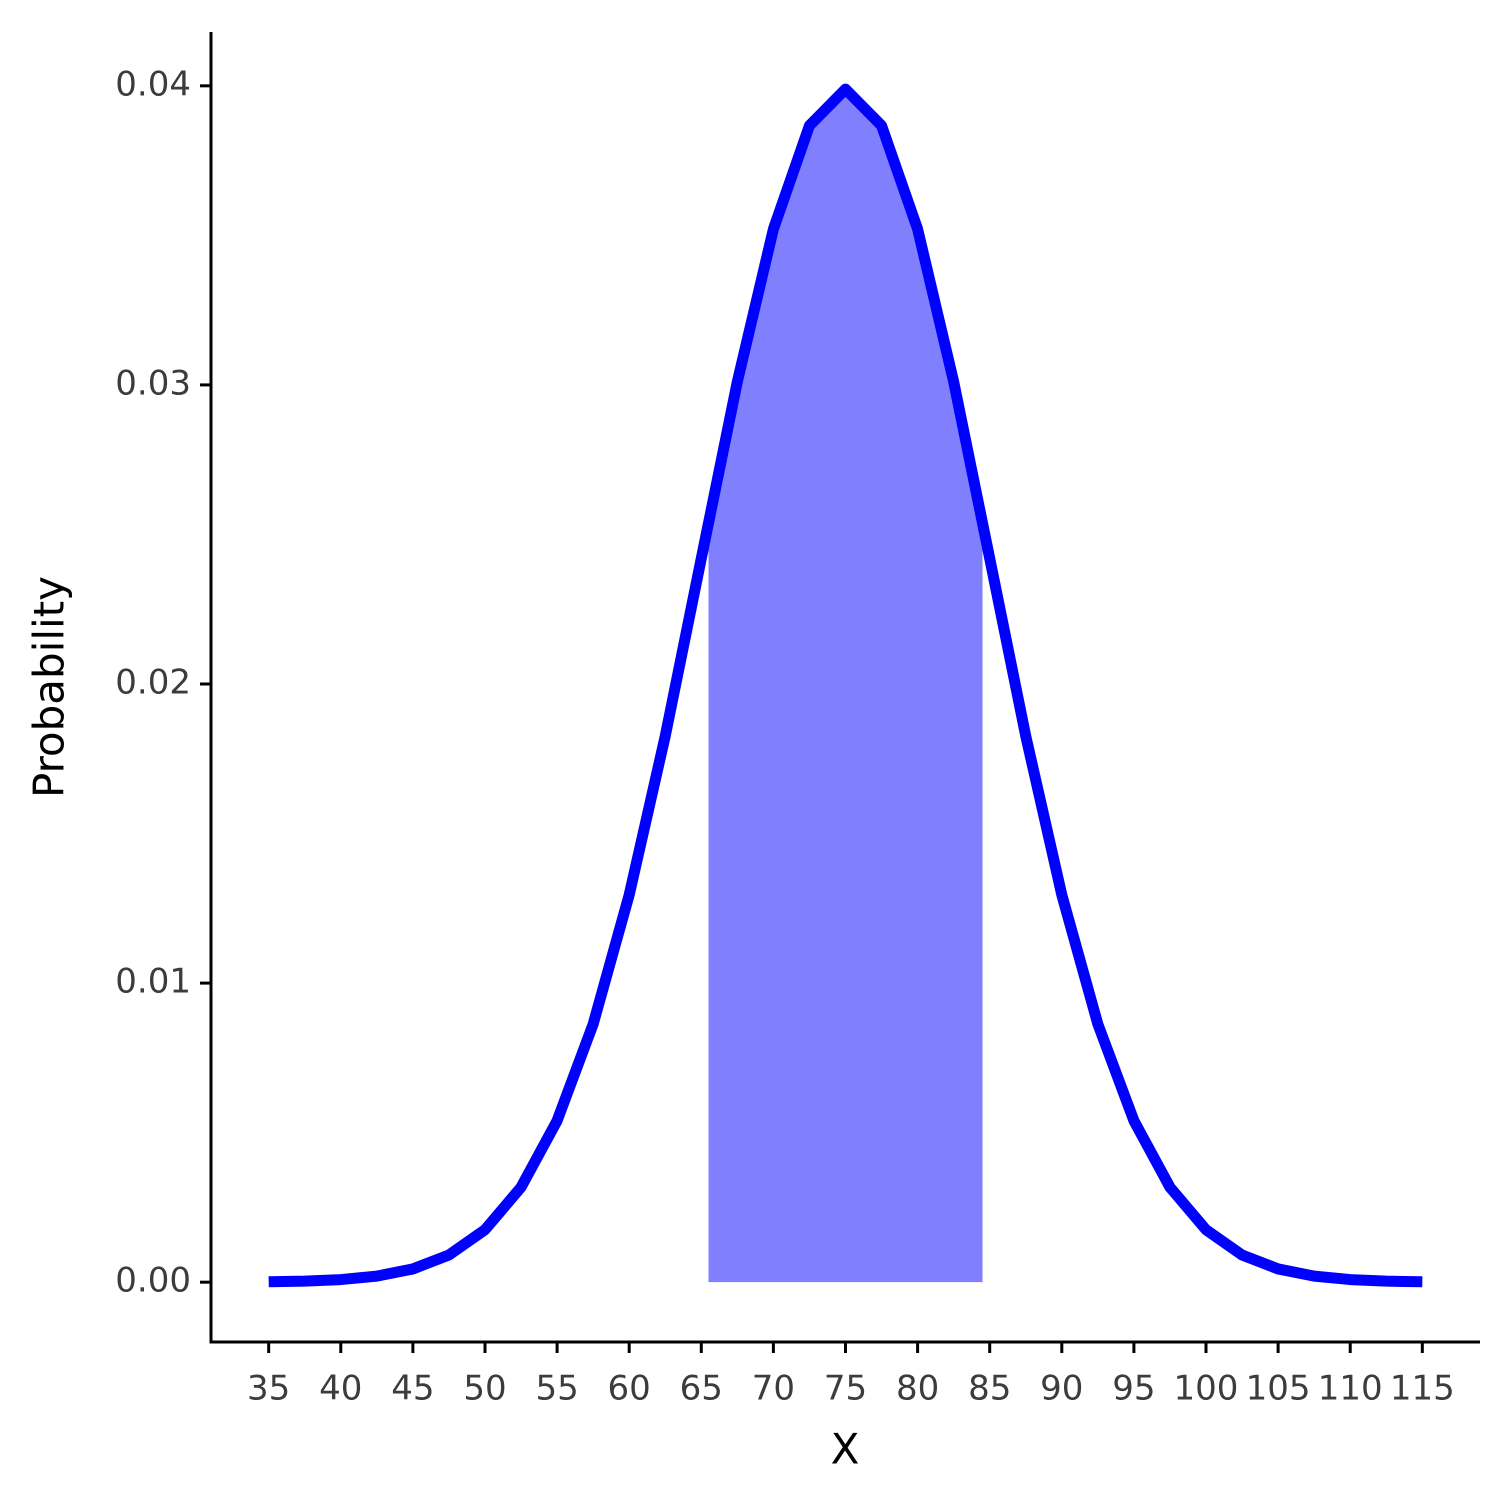  Describe the element at coordinates (153, 982) in the screenshot. I see `y-tick-label: 0.01` at that location.